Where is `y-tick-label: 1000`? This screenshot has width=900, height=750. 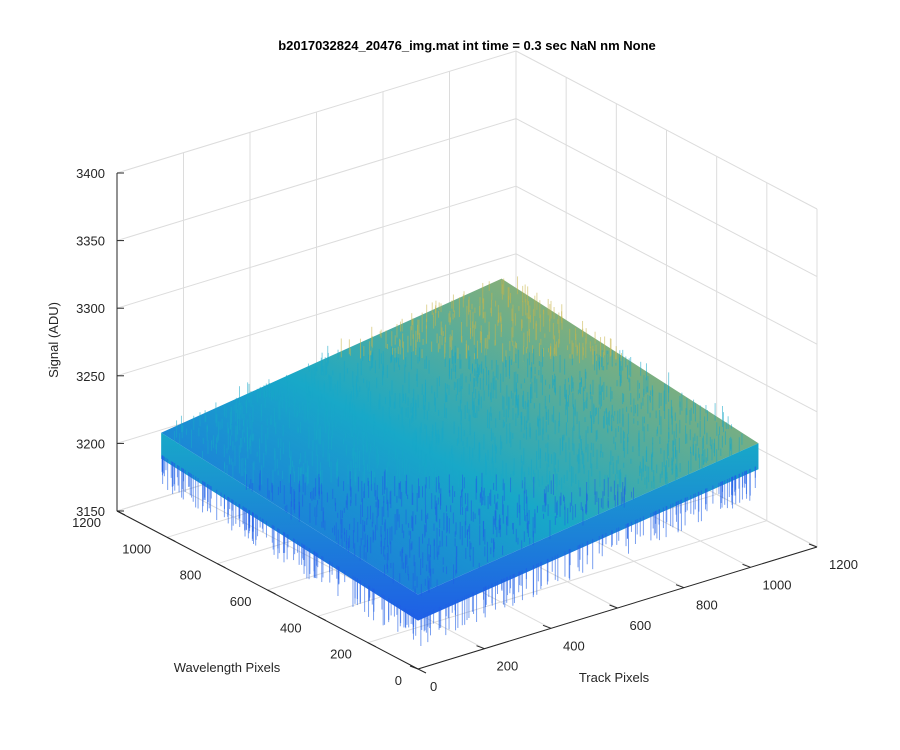
y-tick-label: 1000 is located at coordinates (136, 548).